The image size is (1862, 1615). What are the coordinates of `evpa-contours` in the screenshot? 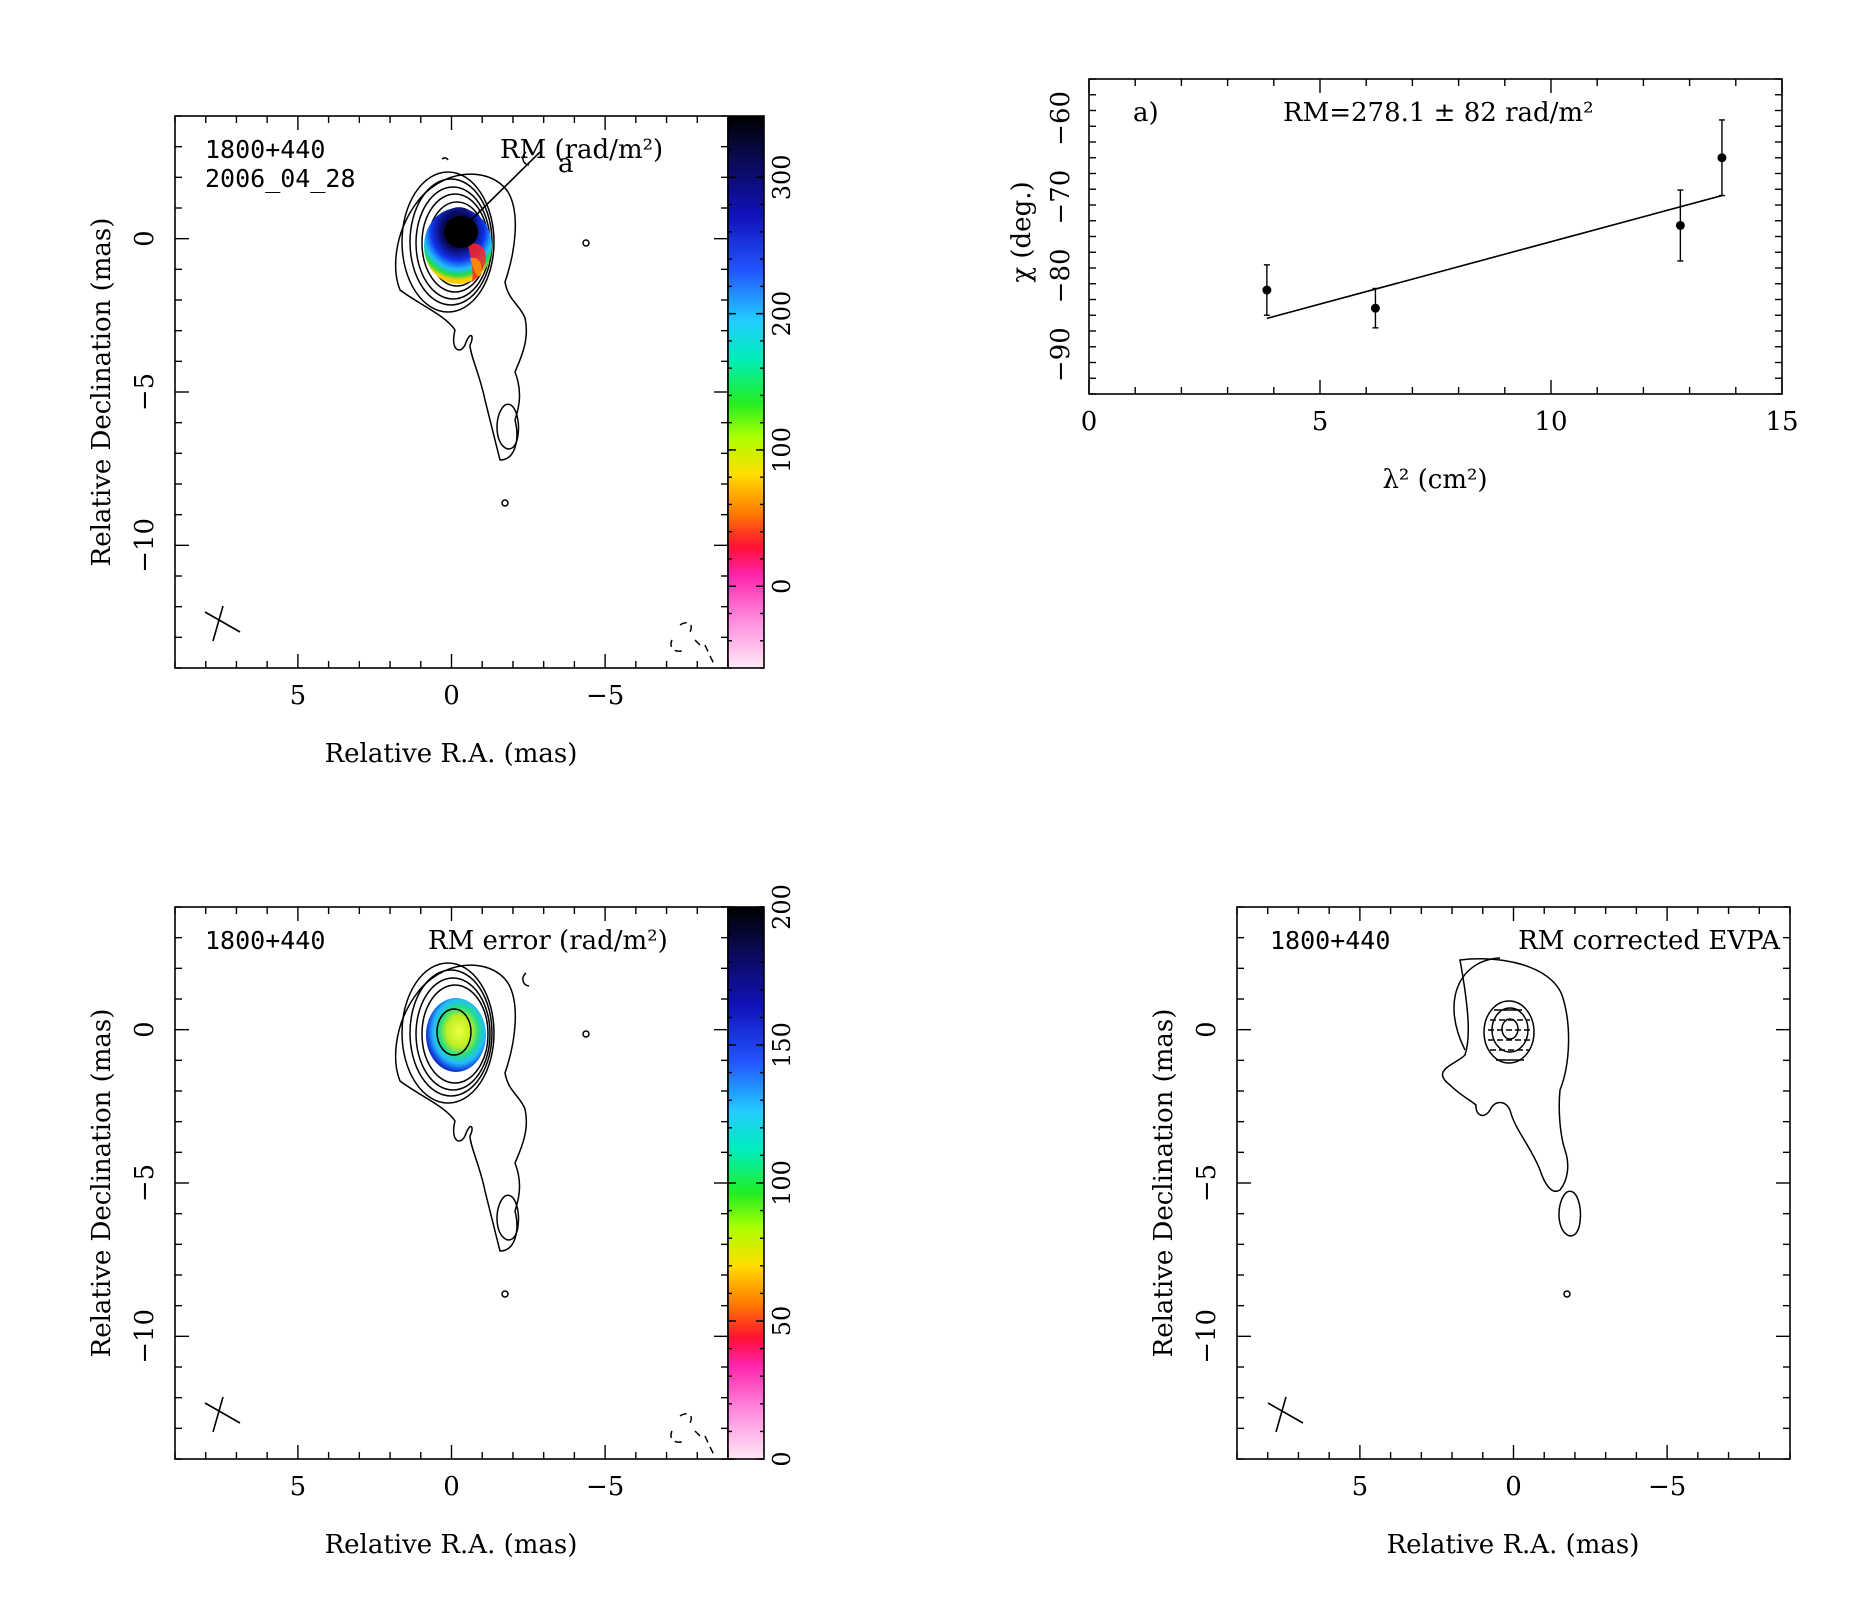 It's located at (1511, 1127).